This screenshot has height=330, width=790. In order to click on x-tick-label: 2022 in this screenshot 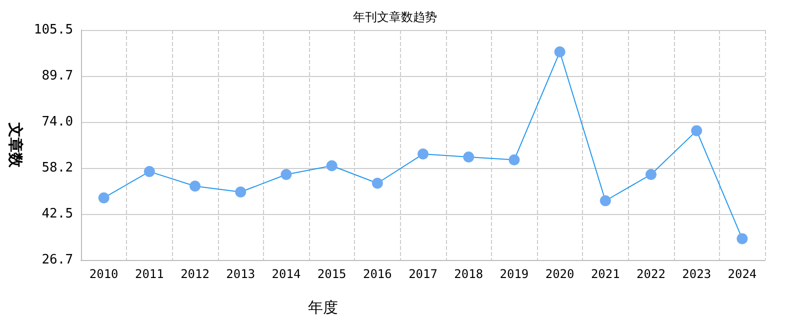, I will do `click(651, 274)`.